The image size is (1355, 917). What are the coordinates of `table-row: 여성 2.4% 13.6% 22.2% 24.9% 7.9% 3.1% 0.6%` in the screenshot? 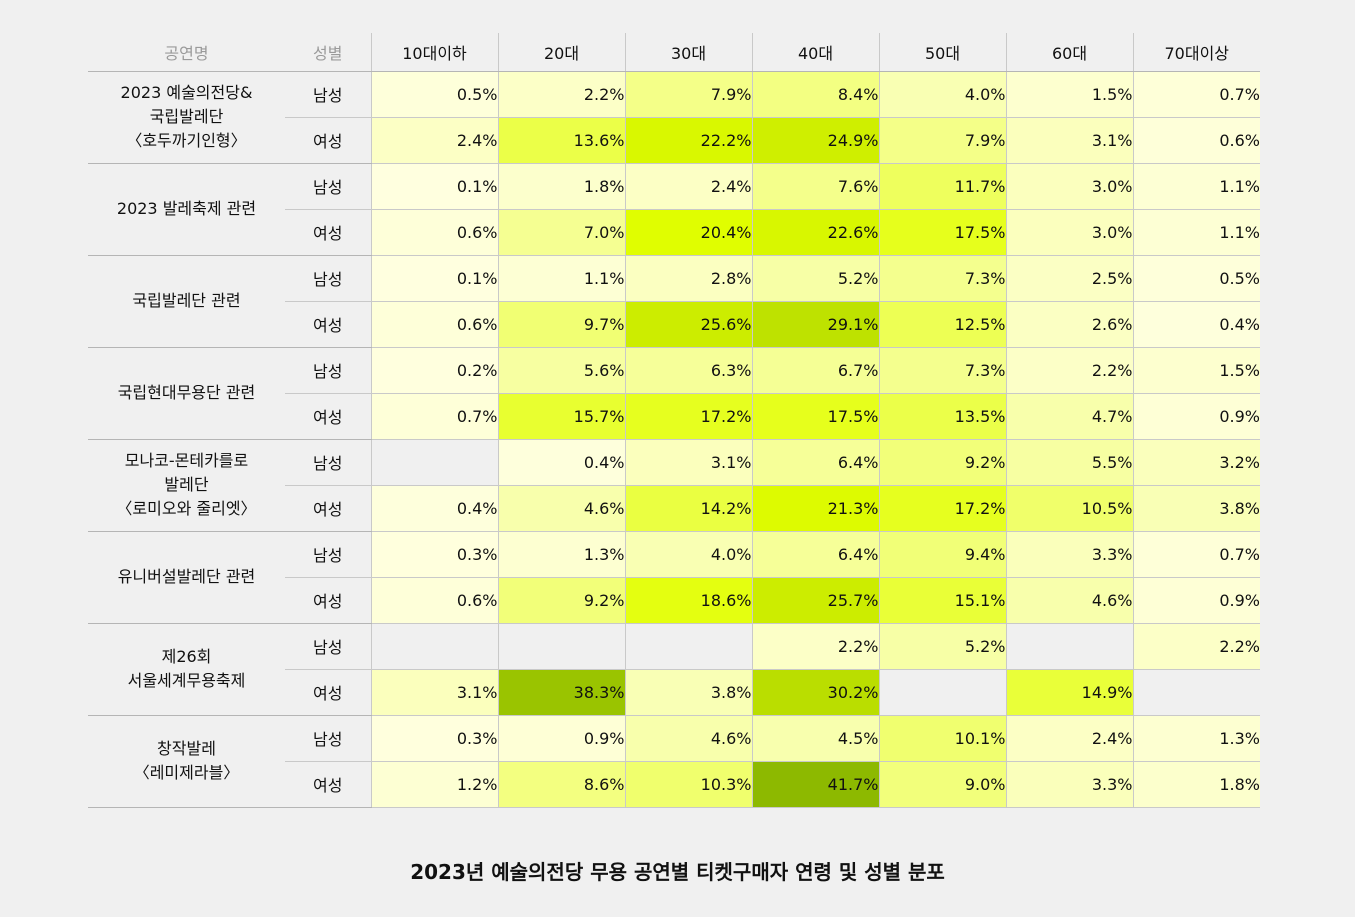 It's located at (674, 140).